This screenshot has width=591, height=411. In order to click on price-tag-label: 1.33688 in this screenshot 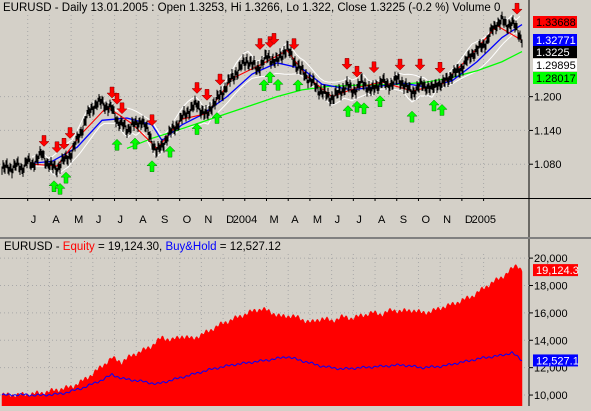, I will do `click(556, 23)`.